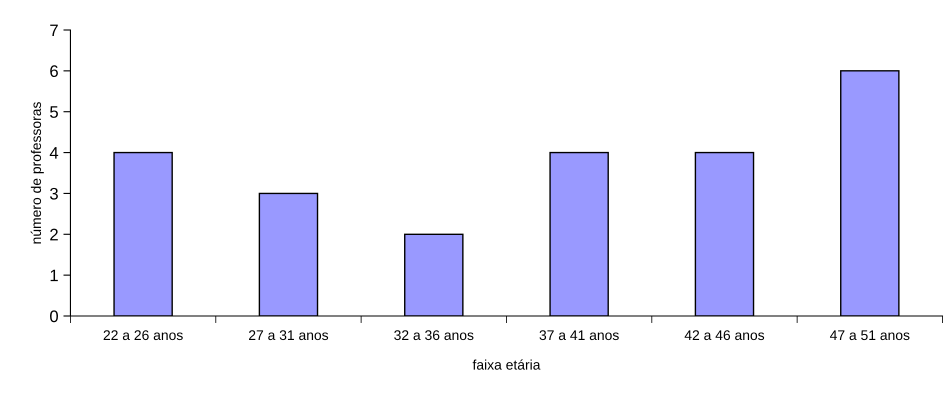 Image resolution: width=952 pixels, height=400 pixels. I want to click on x-tick-label: 37 a 41 anos, so click(579, 335).